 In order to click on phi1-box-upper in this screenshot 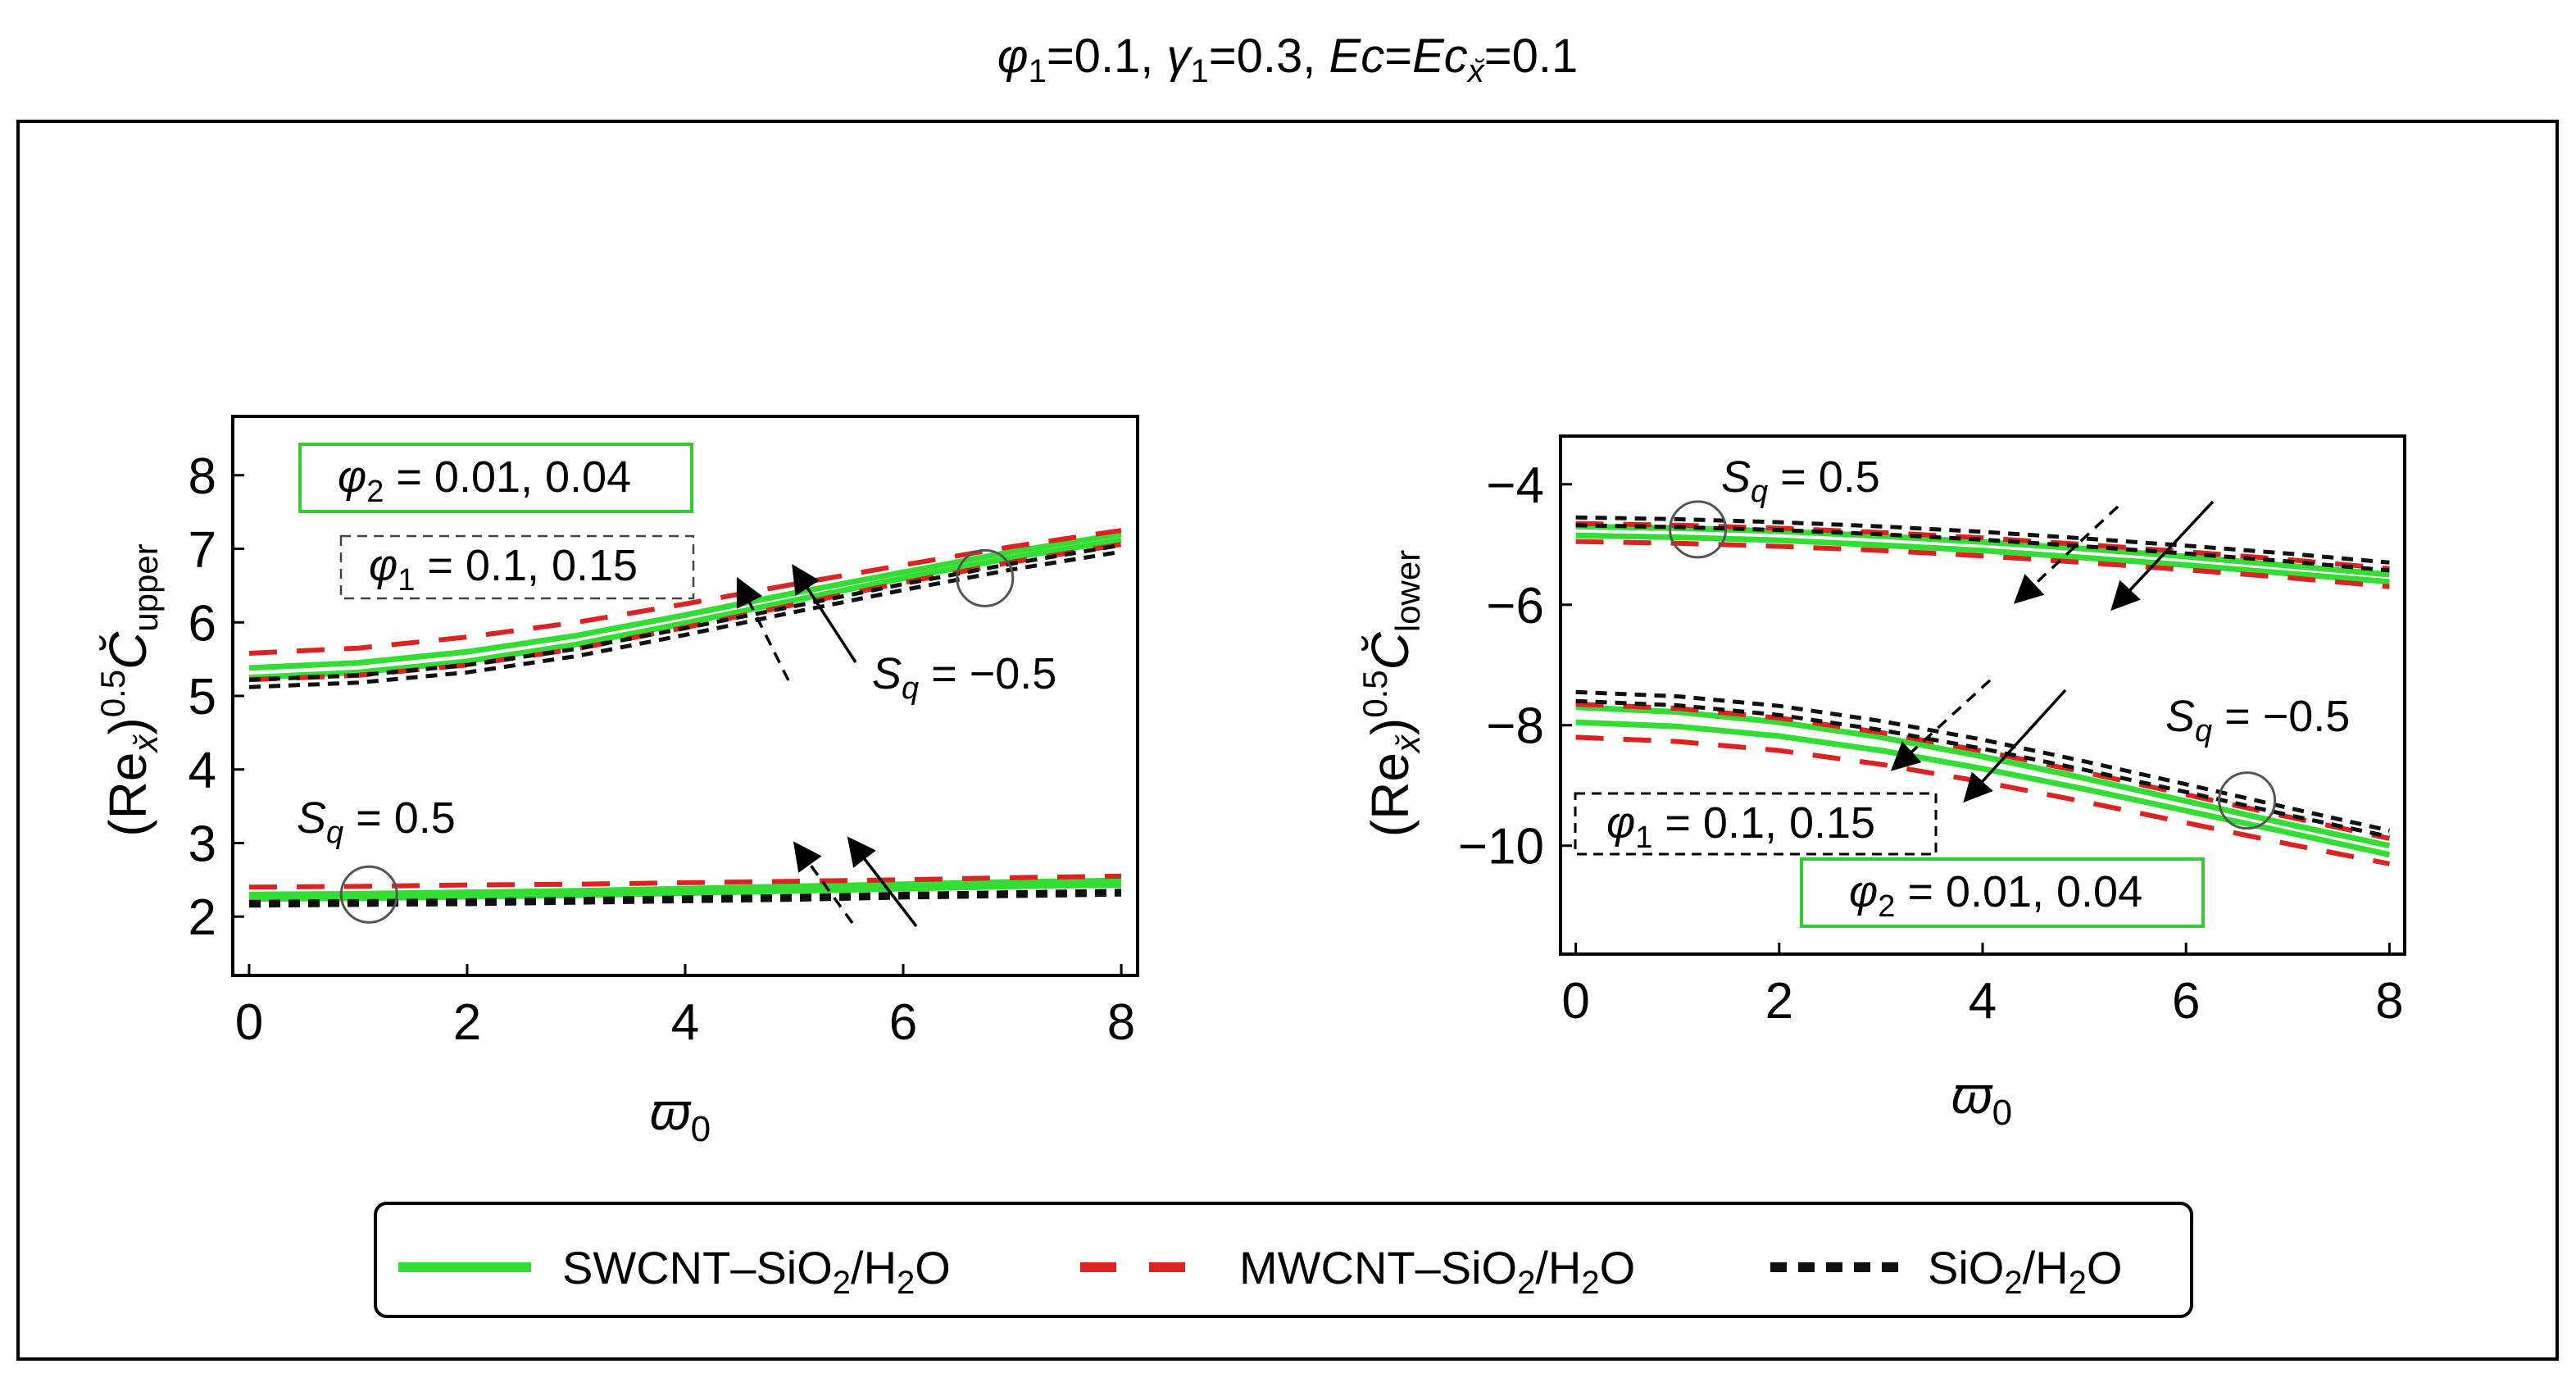, I will do `click(517, 567)`.